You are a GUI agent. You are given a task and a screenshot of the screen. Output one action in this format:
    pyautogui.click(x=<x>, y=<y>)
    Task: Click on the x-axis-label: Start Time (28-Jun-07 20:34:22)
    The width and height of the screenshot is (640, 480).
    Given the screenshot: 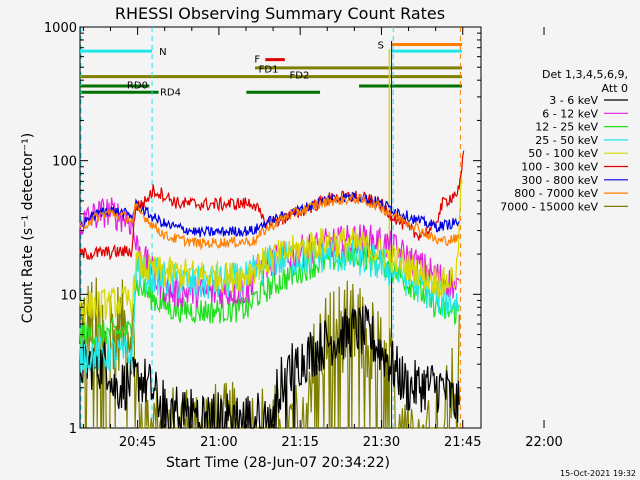 What is the action you would take?
    pyautogui.click(x=278, y=463)
    